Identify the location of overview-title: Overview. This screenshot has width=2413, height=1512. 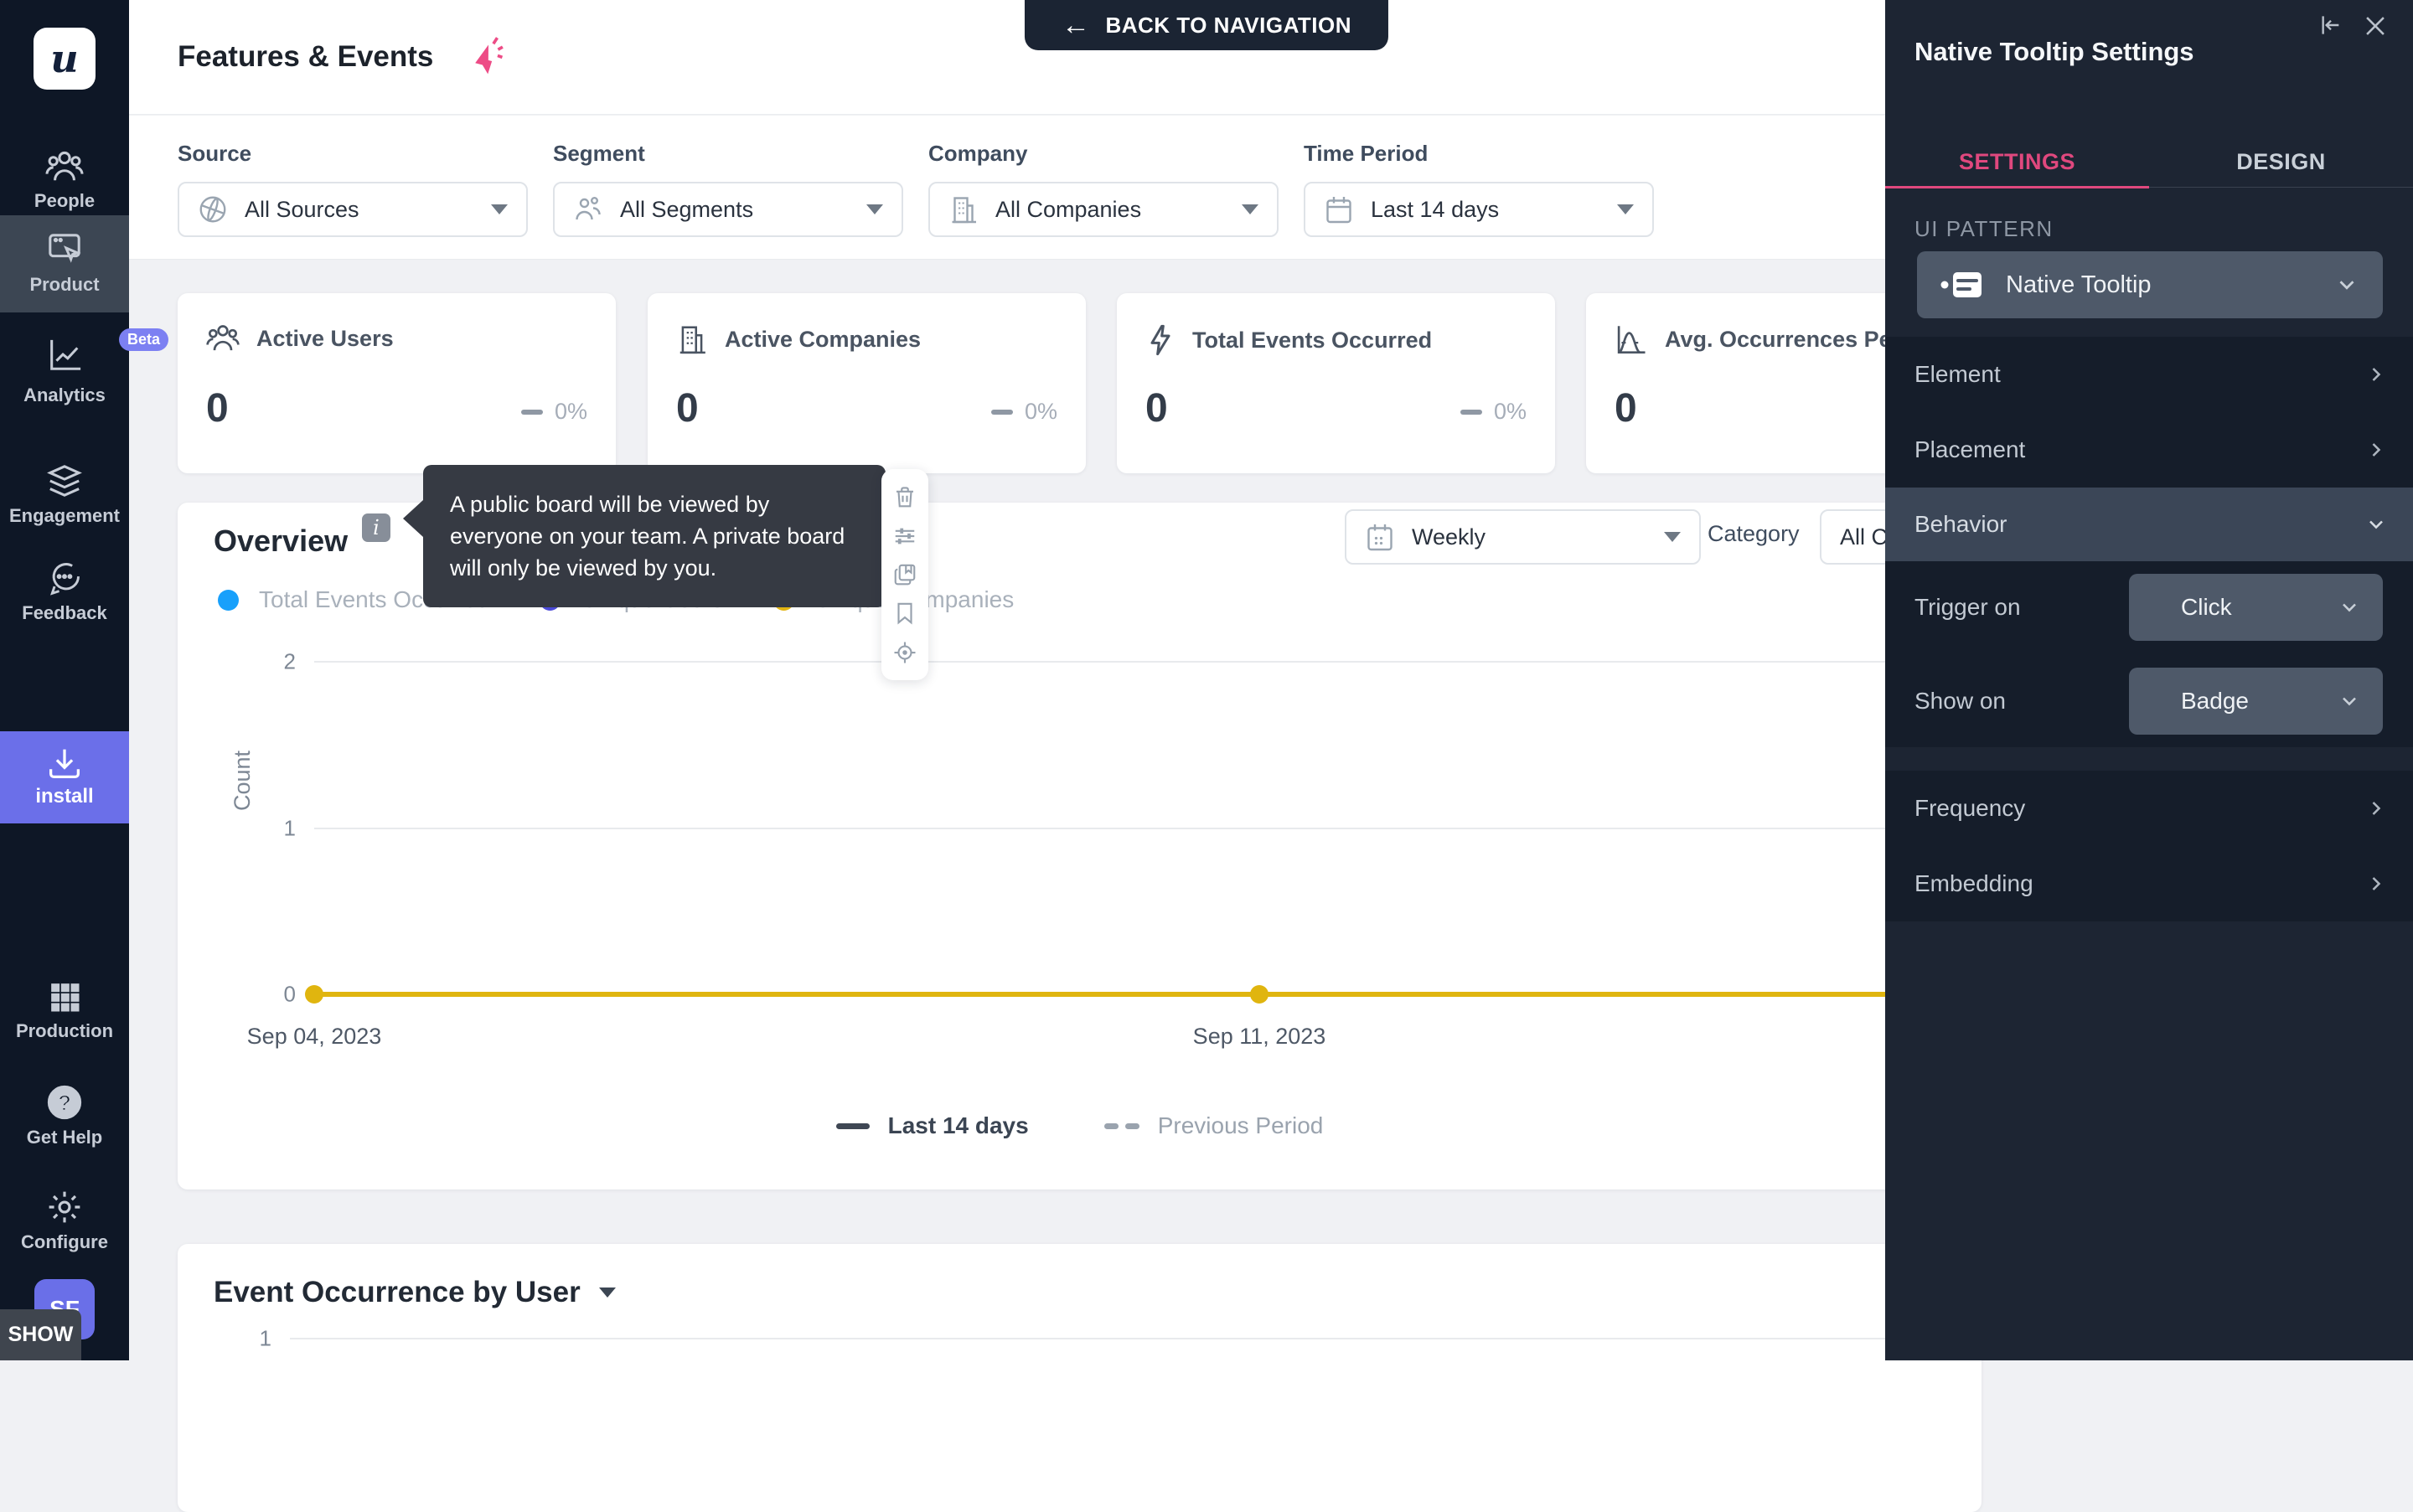
(281, 541).